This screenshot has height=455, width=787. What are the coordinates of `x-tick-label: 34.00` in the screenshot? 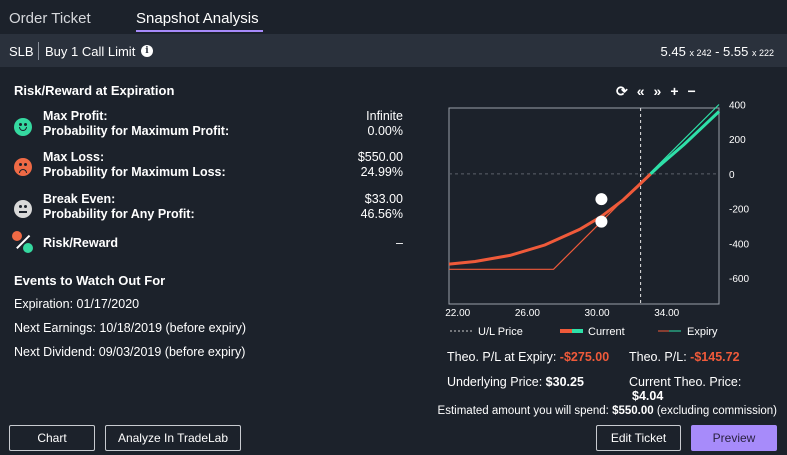 It's located at (666, 313).